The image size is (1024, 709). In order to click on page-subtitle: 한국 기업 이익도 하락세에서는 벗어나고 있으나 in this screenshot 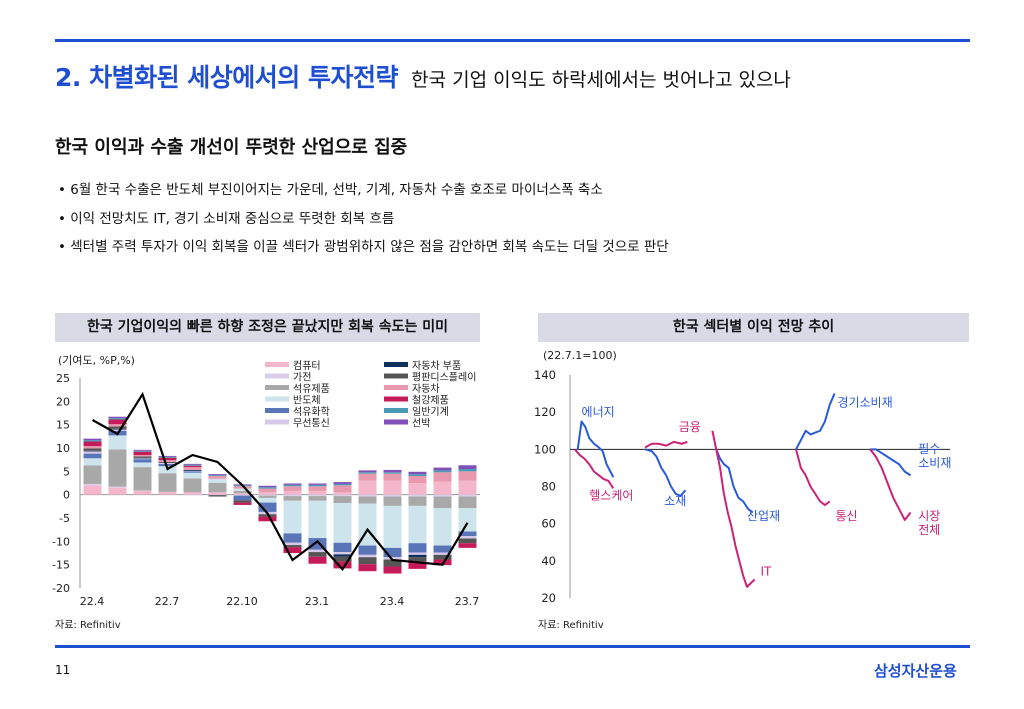, I will do `click(601, 80)`.